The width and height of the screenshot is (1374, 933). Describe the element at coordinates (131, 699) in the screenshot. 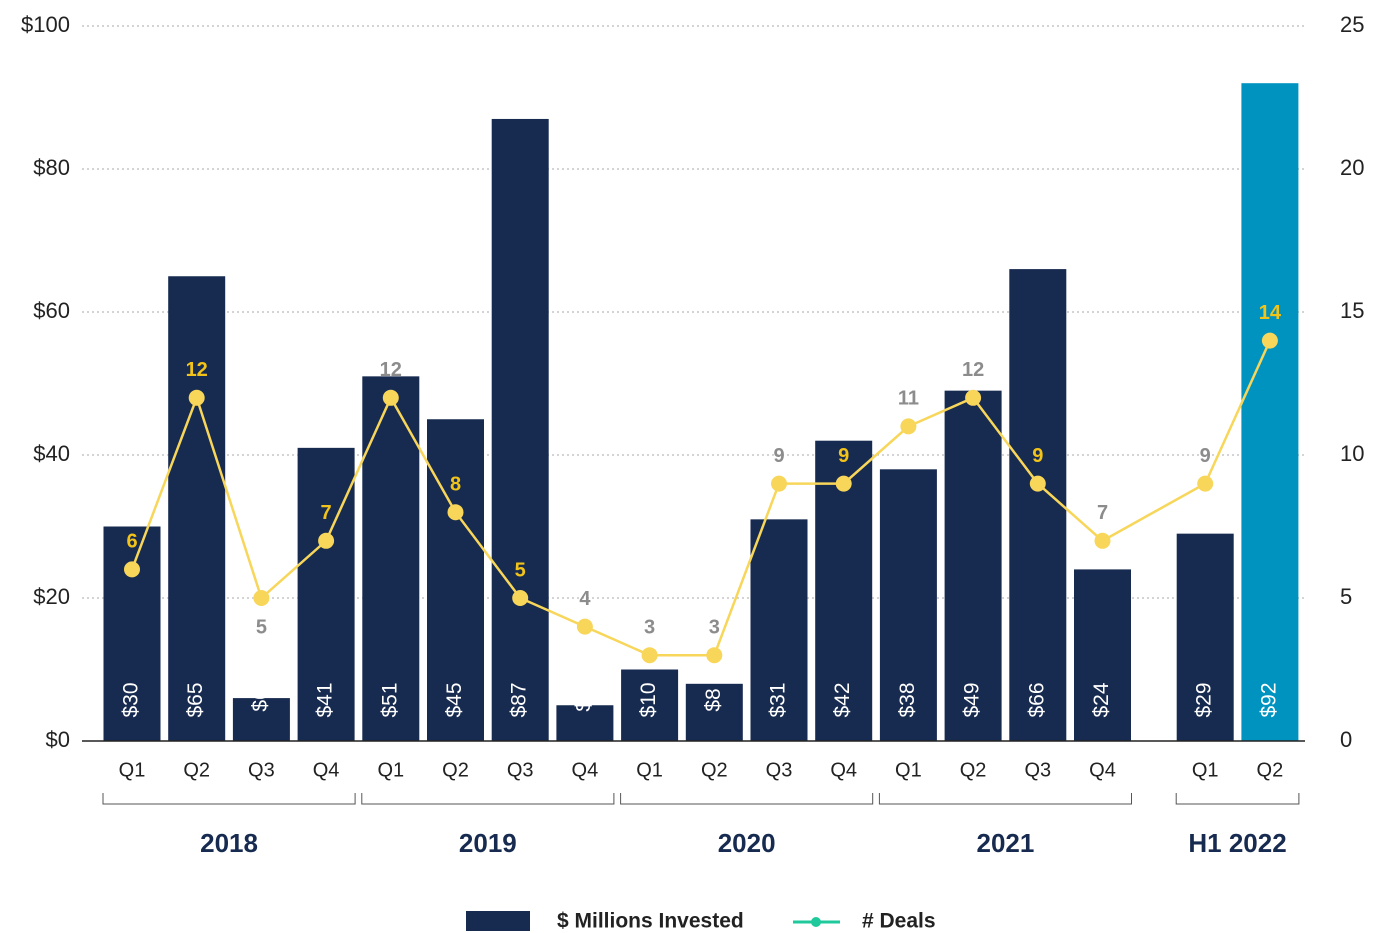

I see `bar-value-label: $30` at that location.